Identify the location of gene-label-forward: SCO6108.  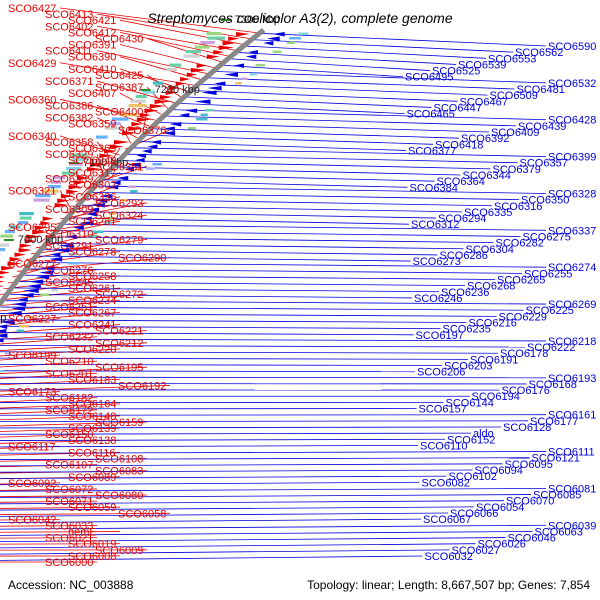
(119, 460).